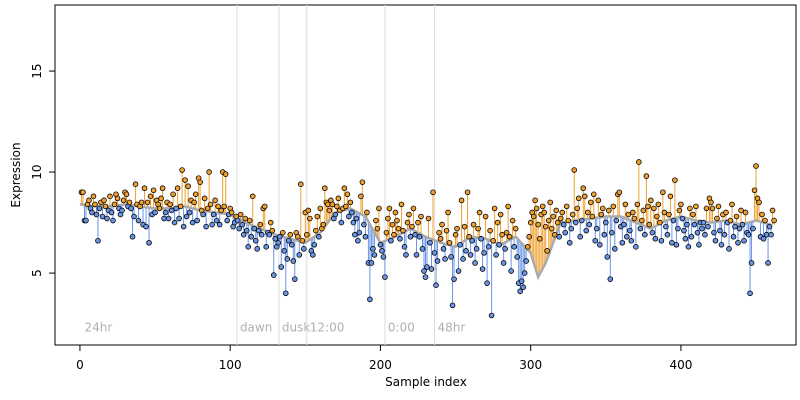  I want to click on time-marker-label: dawn, so click(256, 328).